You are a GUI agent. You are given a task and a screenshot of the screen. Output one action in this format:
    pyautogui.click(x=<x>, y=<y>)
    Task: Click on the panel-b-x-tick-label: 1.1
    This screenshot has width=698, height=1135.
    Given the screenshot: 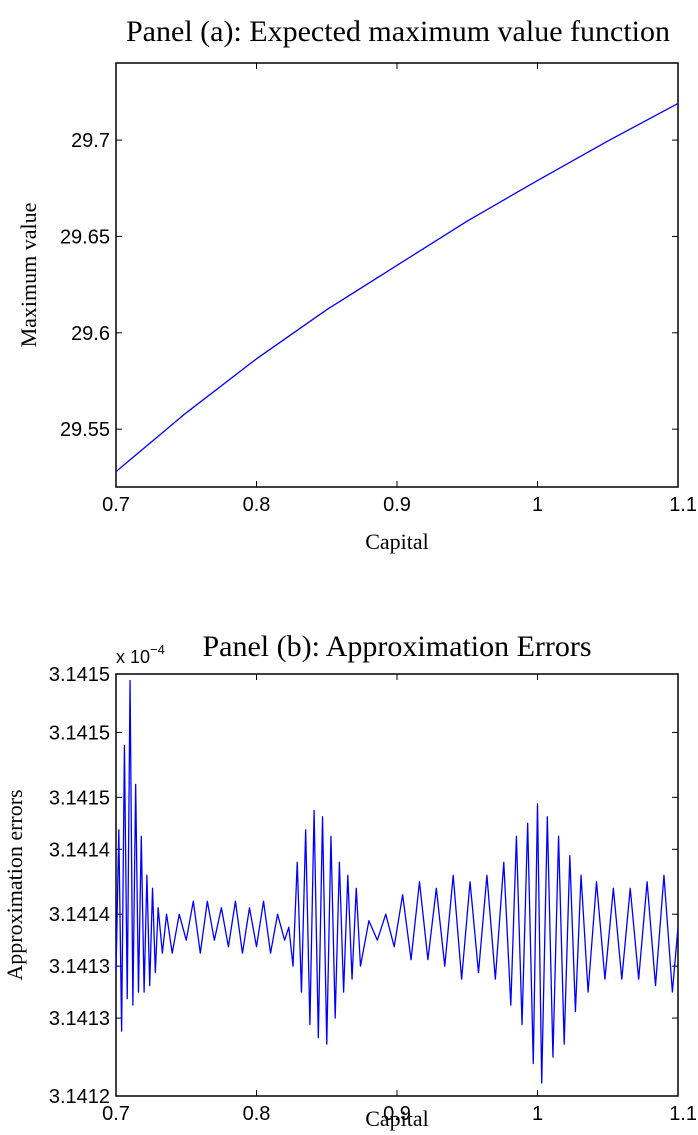 What is the action you would take?
    pyautogui.click(x=683, y=1114)
    